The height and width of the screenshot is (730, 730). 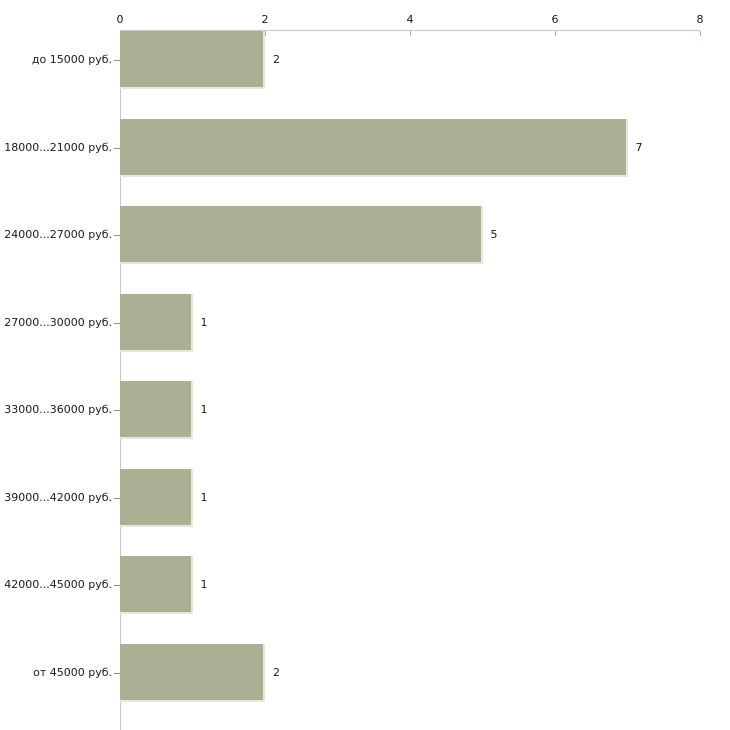 I want to click on category-label: от 45000 руб., so click(x=72, y=672).